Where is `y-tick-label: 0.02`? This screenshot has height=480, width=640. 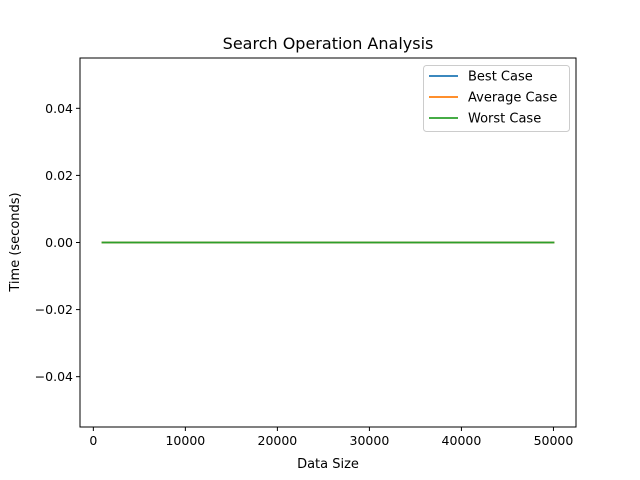 y-tick-label: 0.02 is located at coordinates (59, 175).